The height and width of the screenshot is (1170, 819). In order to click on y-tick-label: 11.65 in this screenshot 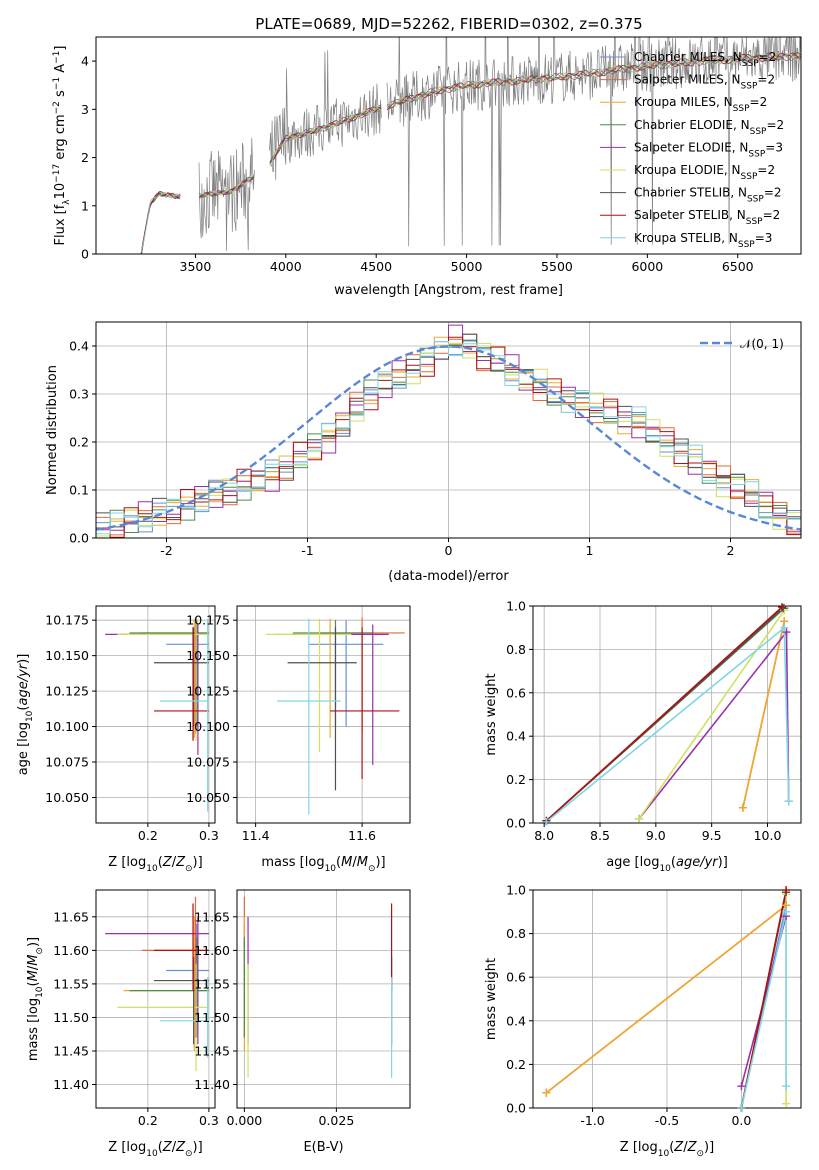, I will do `click(71, 916)`.